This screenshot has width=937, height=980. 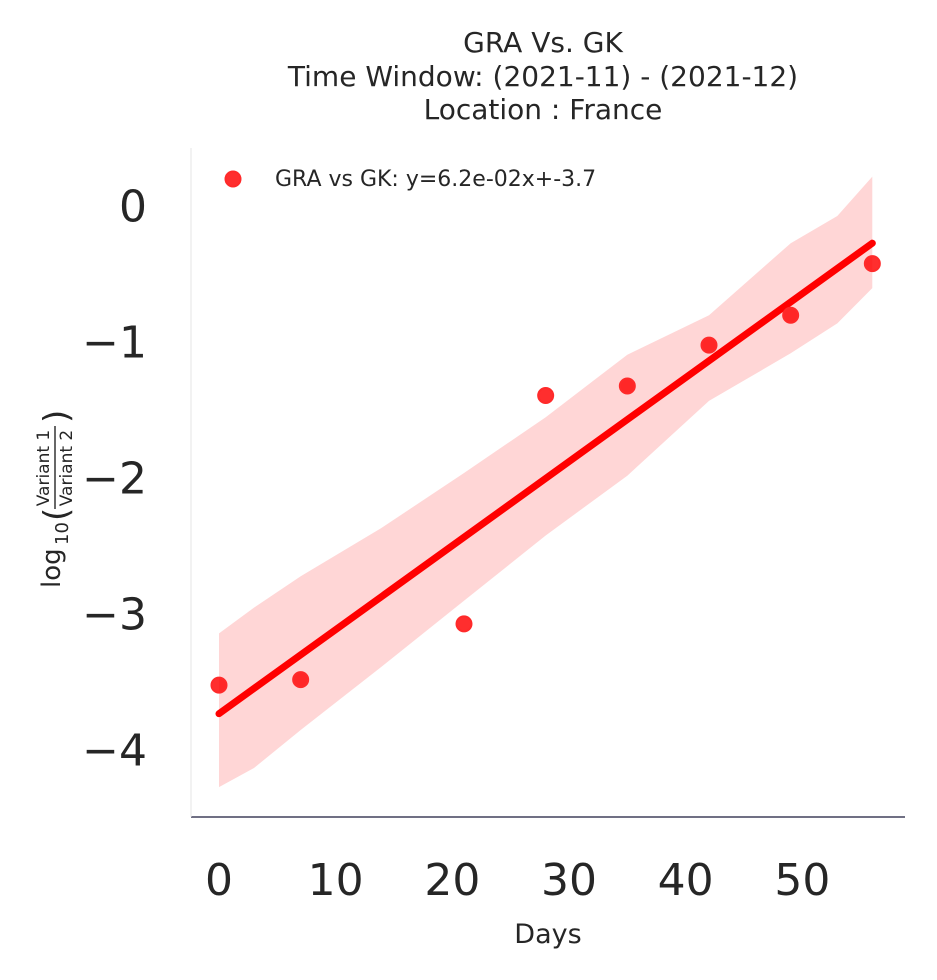 I want to click on y-label-log: log, so click(x=52, y=568).